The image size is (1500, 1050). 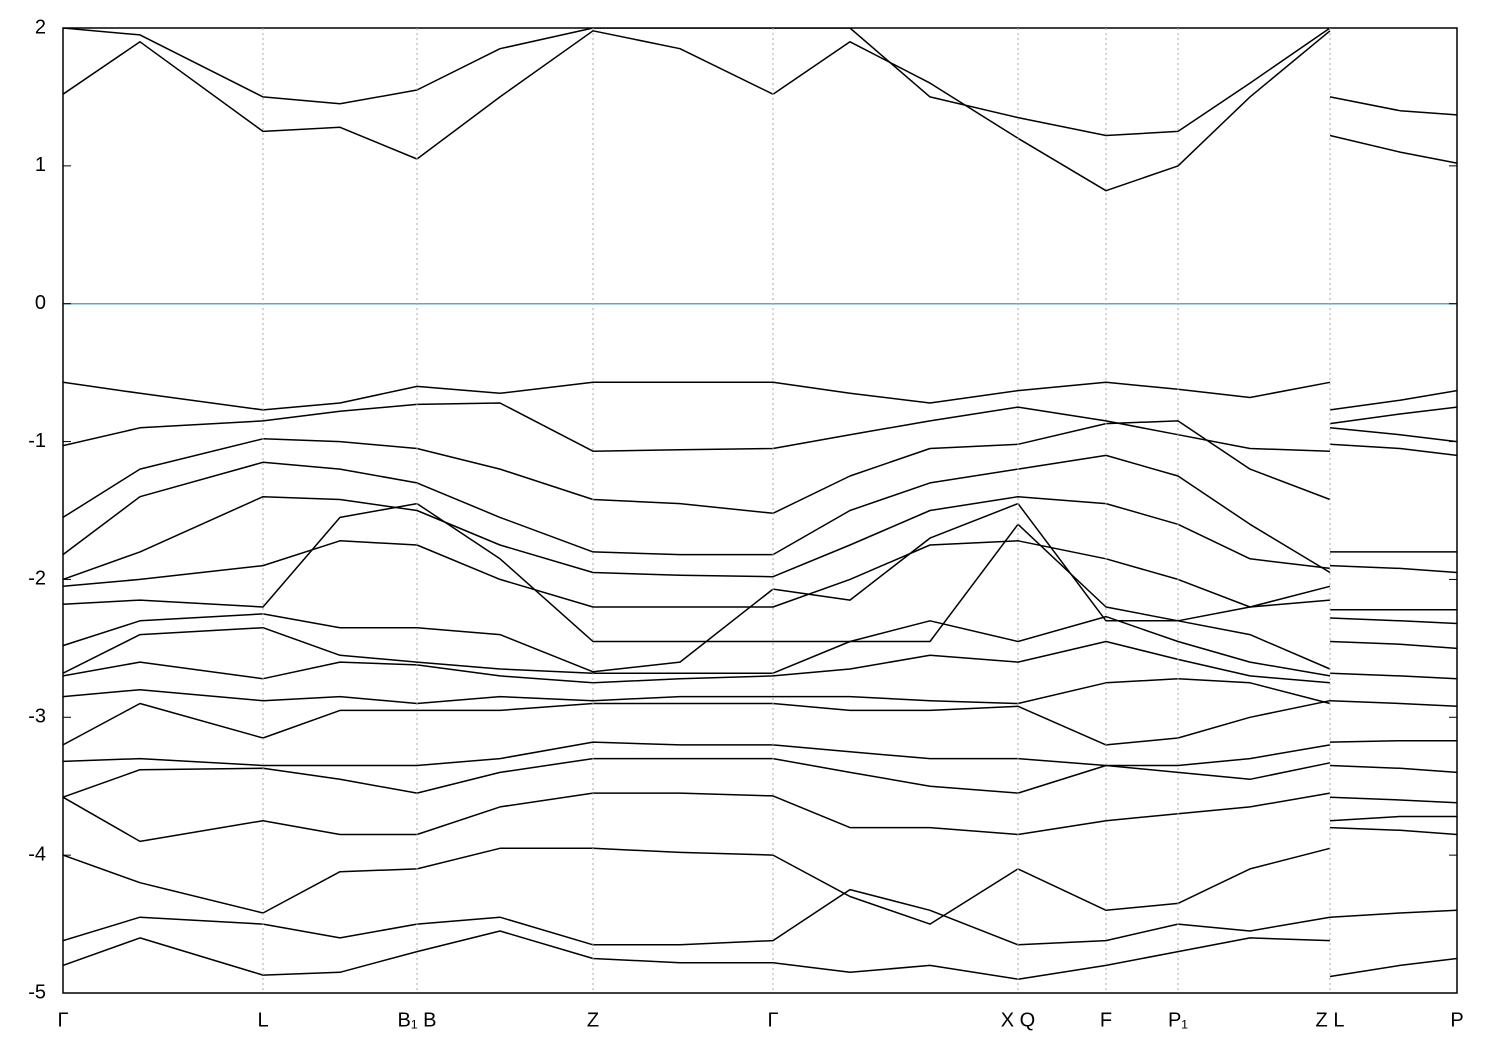 I want to click on y-tick-label: -1, so click(x=37, y=441).